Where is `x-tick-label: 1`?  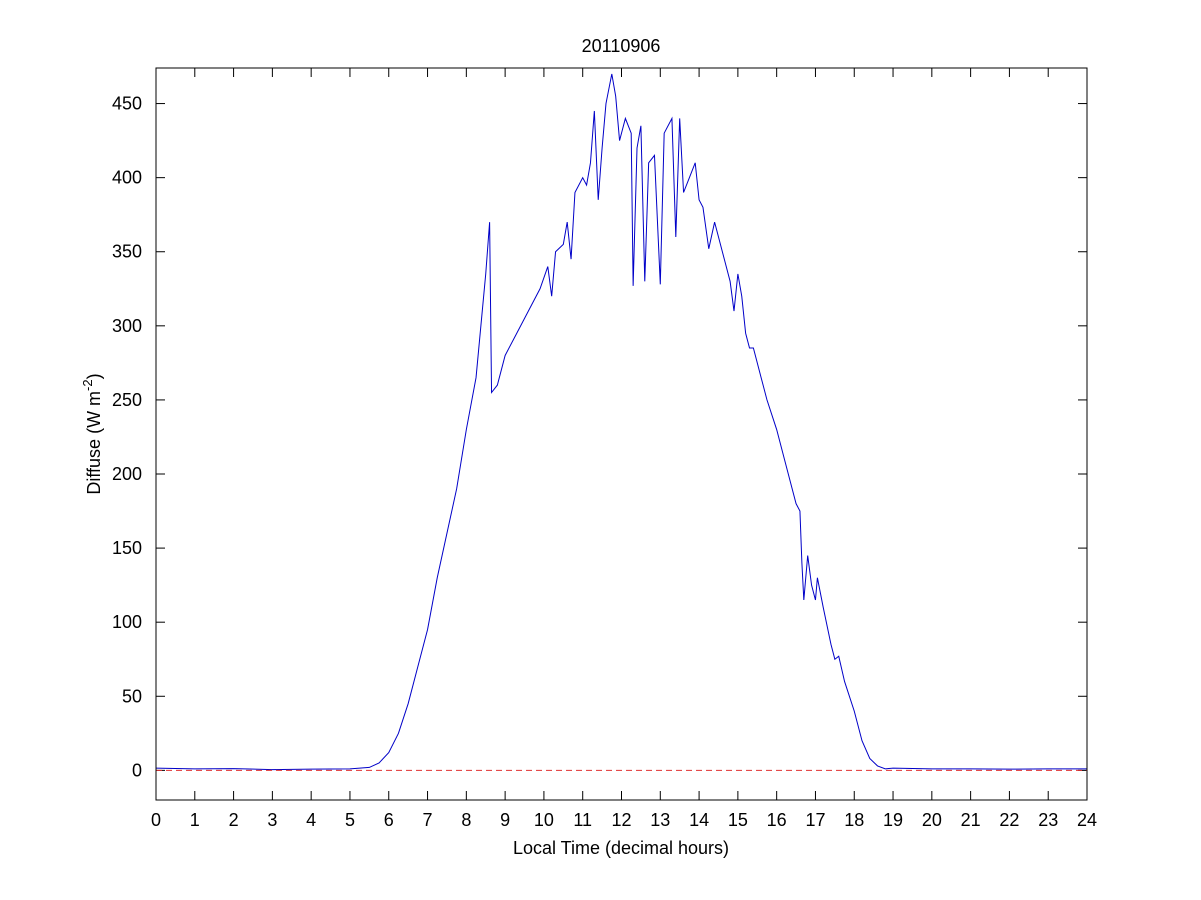 x-tick-label: 1 is located at coordinates (195, 820).